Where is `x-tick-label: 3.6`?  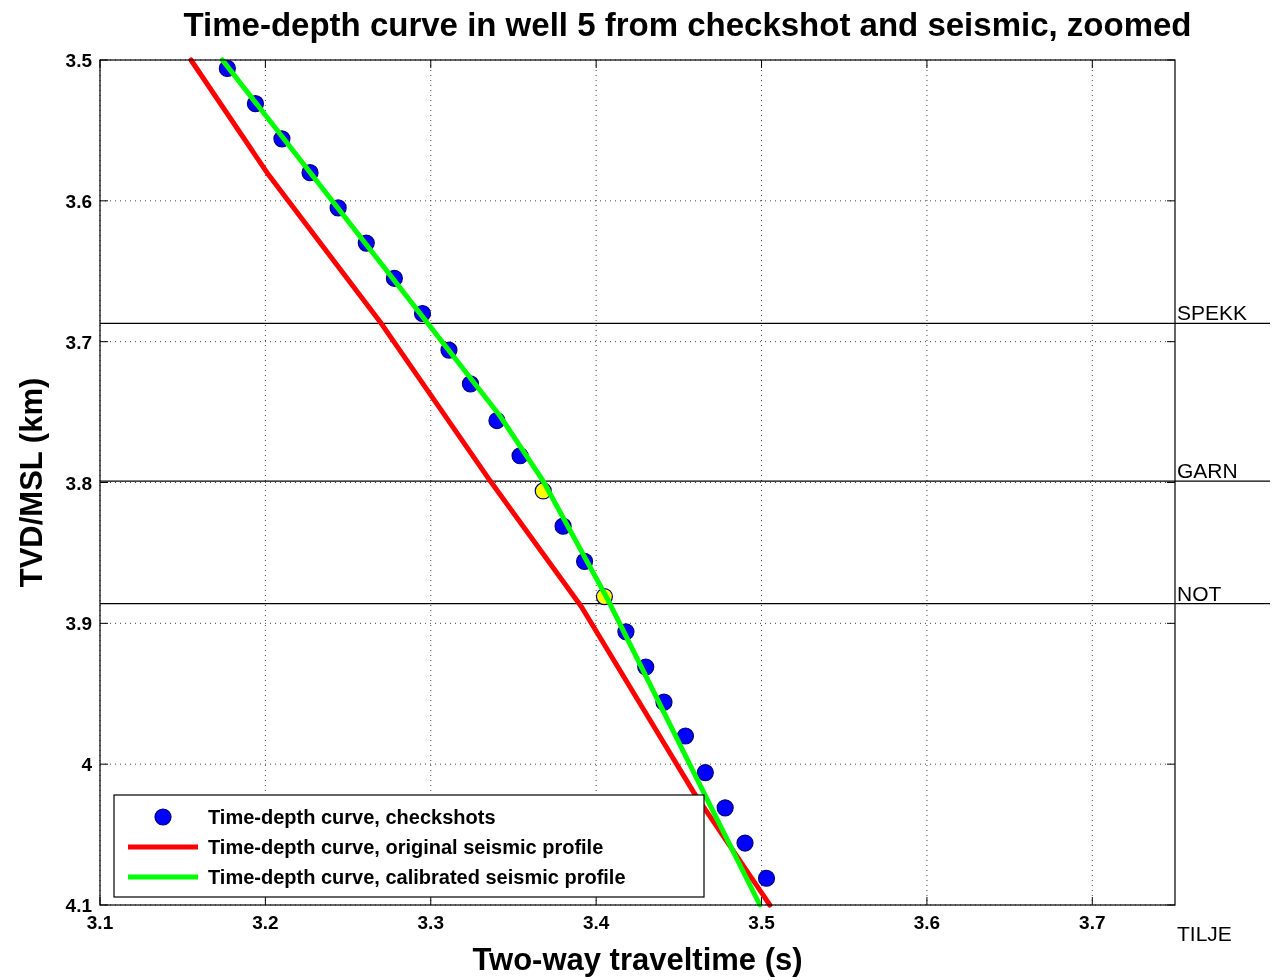 x-tick-label: 3.6 is located at coordinates (927, 922).